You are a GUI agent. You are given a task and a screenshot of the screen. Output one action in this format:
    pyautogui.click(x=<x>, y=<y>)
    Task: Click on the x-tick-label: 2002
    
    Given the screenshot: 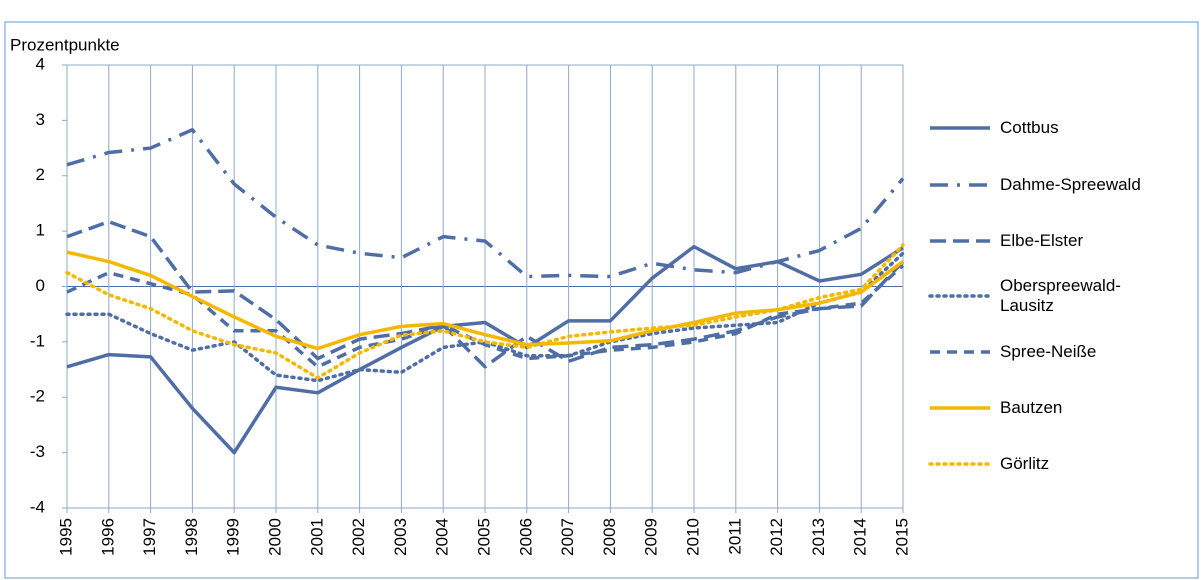 What is the action you would take?
    pyautogui.click(x=358, y=537)
    